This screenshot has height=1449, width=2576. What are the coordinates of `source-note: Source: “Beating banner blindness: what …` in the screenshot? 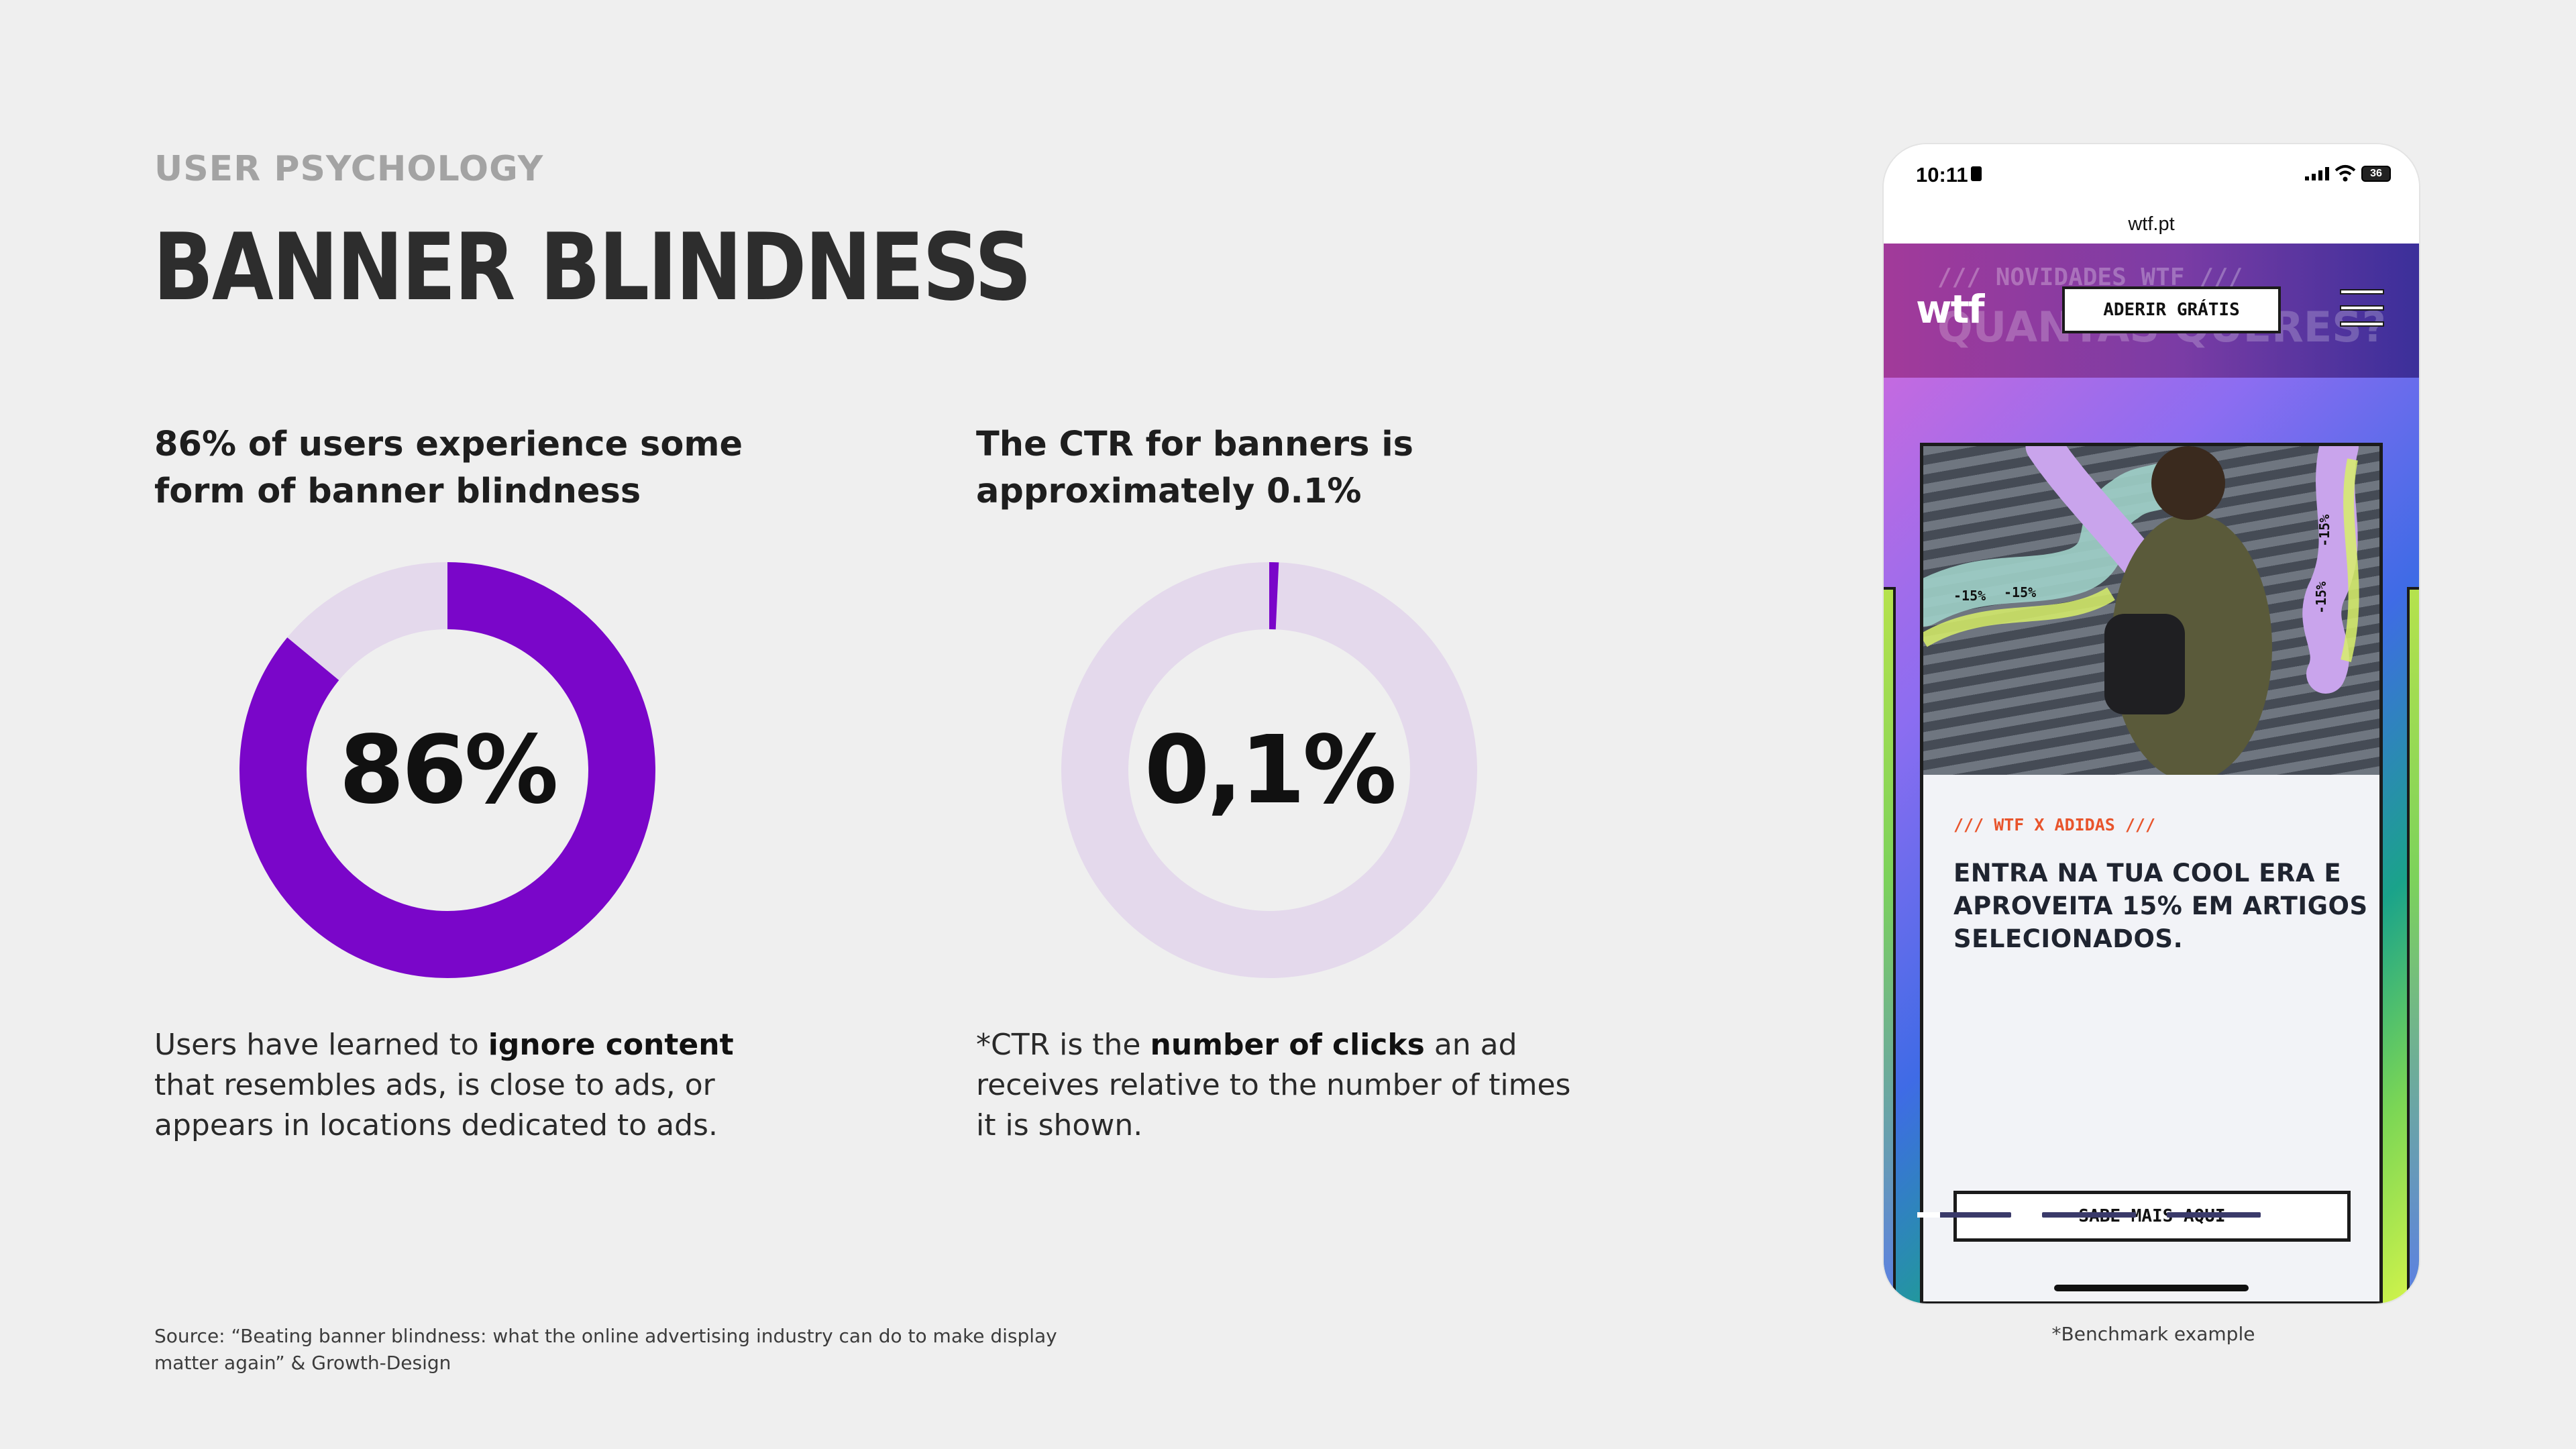 It's located at (605, 1349).